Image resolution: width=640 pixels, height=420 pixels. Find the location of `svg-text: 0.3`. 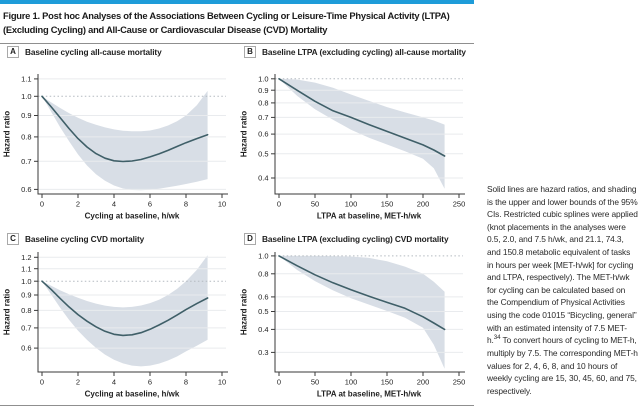

svg-text: 0.3 is located at coordinates (263, 352).